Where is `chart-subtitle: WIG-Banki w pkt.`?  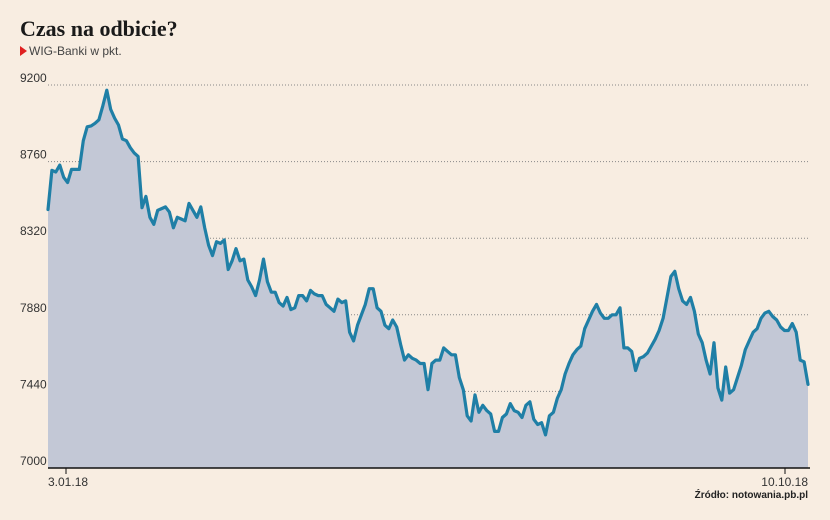
chart-subtitle: WIG-Banki w pkt. is located at coordinates (71, 51).